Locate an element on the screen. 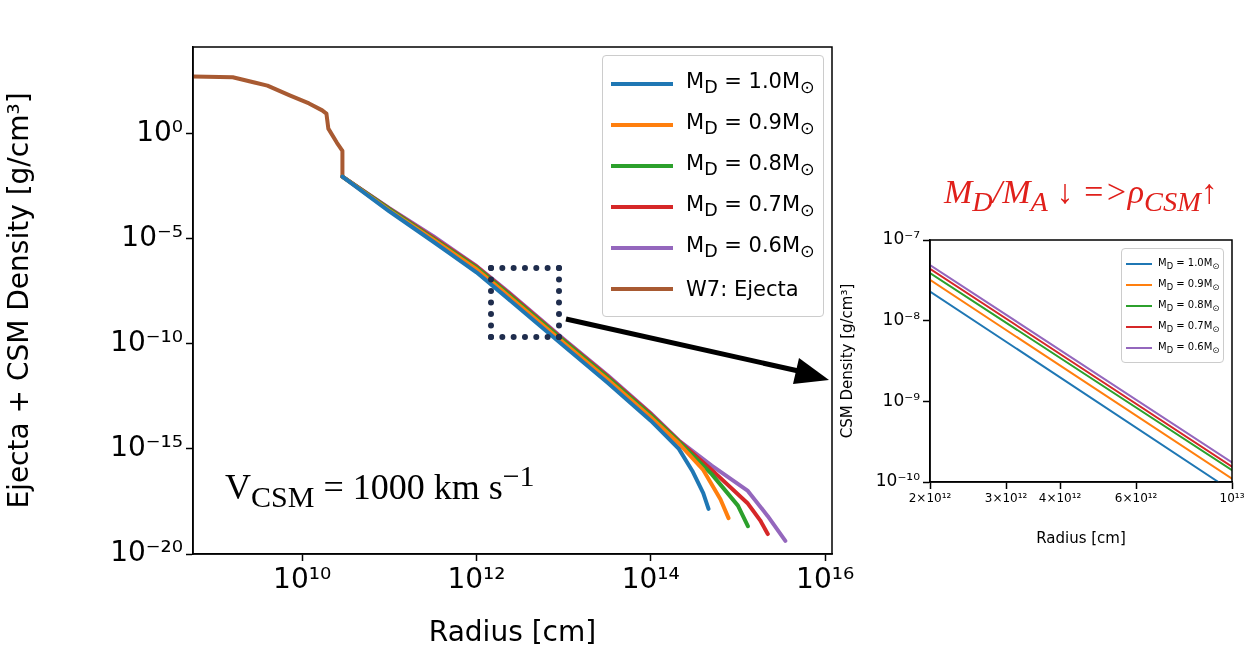  y-tick-label: 10⁻⁸ is located at coordinates (901, 319).